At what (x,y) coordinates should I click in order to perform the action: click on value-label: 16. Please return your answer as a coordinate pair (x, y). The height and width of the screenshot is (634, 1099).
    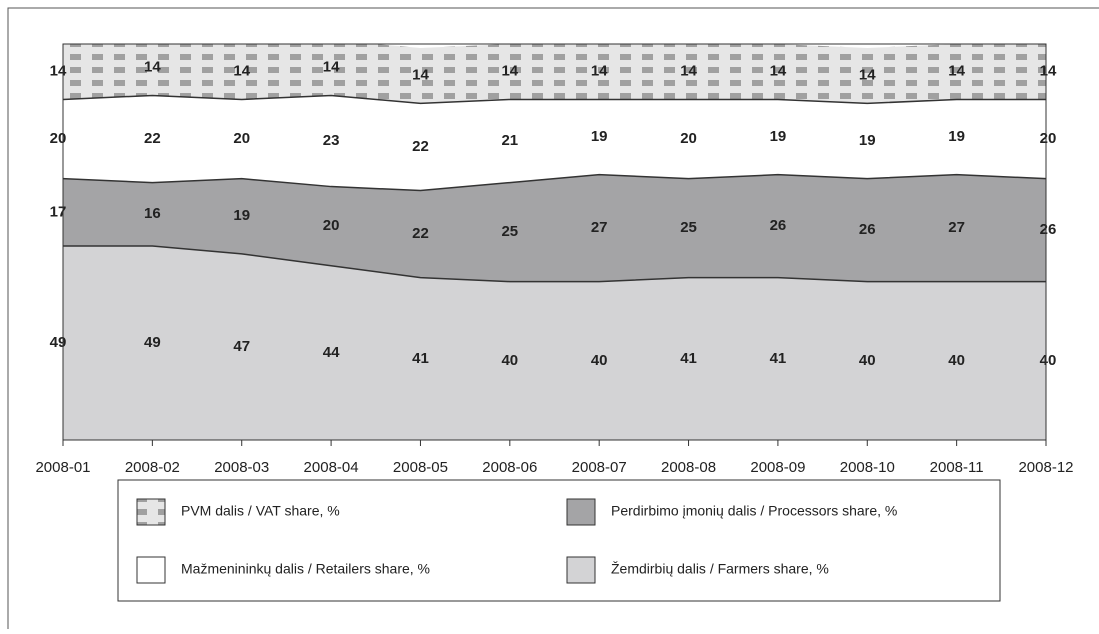
    Looking at the image, I should click on (152, 213).